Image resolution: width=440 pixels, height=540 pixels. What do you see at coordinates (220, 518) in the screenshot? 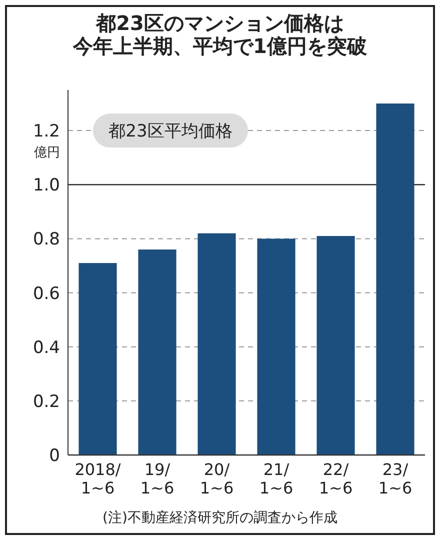
I see `annotation: (注)不動産経済研究所の調査から作成` at bounding box center [220, 518].